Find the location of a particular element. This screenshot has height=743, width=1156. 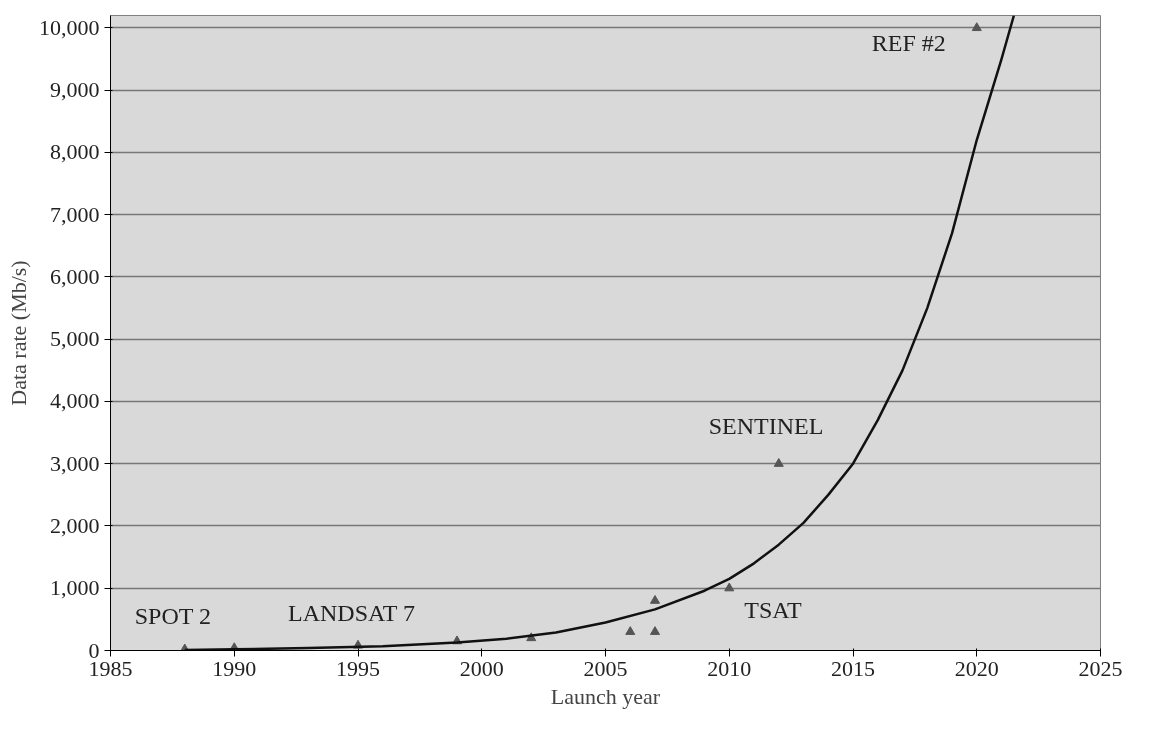

y-tick-label: 8,000 is located at coordinates (75, 152).